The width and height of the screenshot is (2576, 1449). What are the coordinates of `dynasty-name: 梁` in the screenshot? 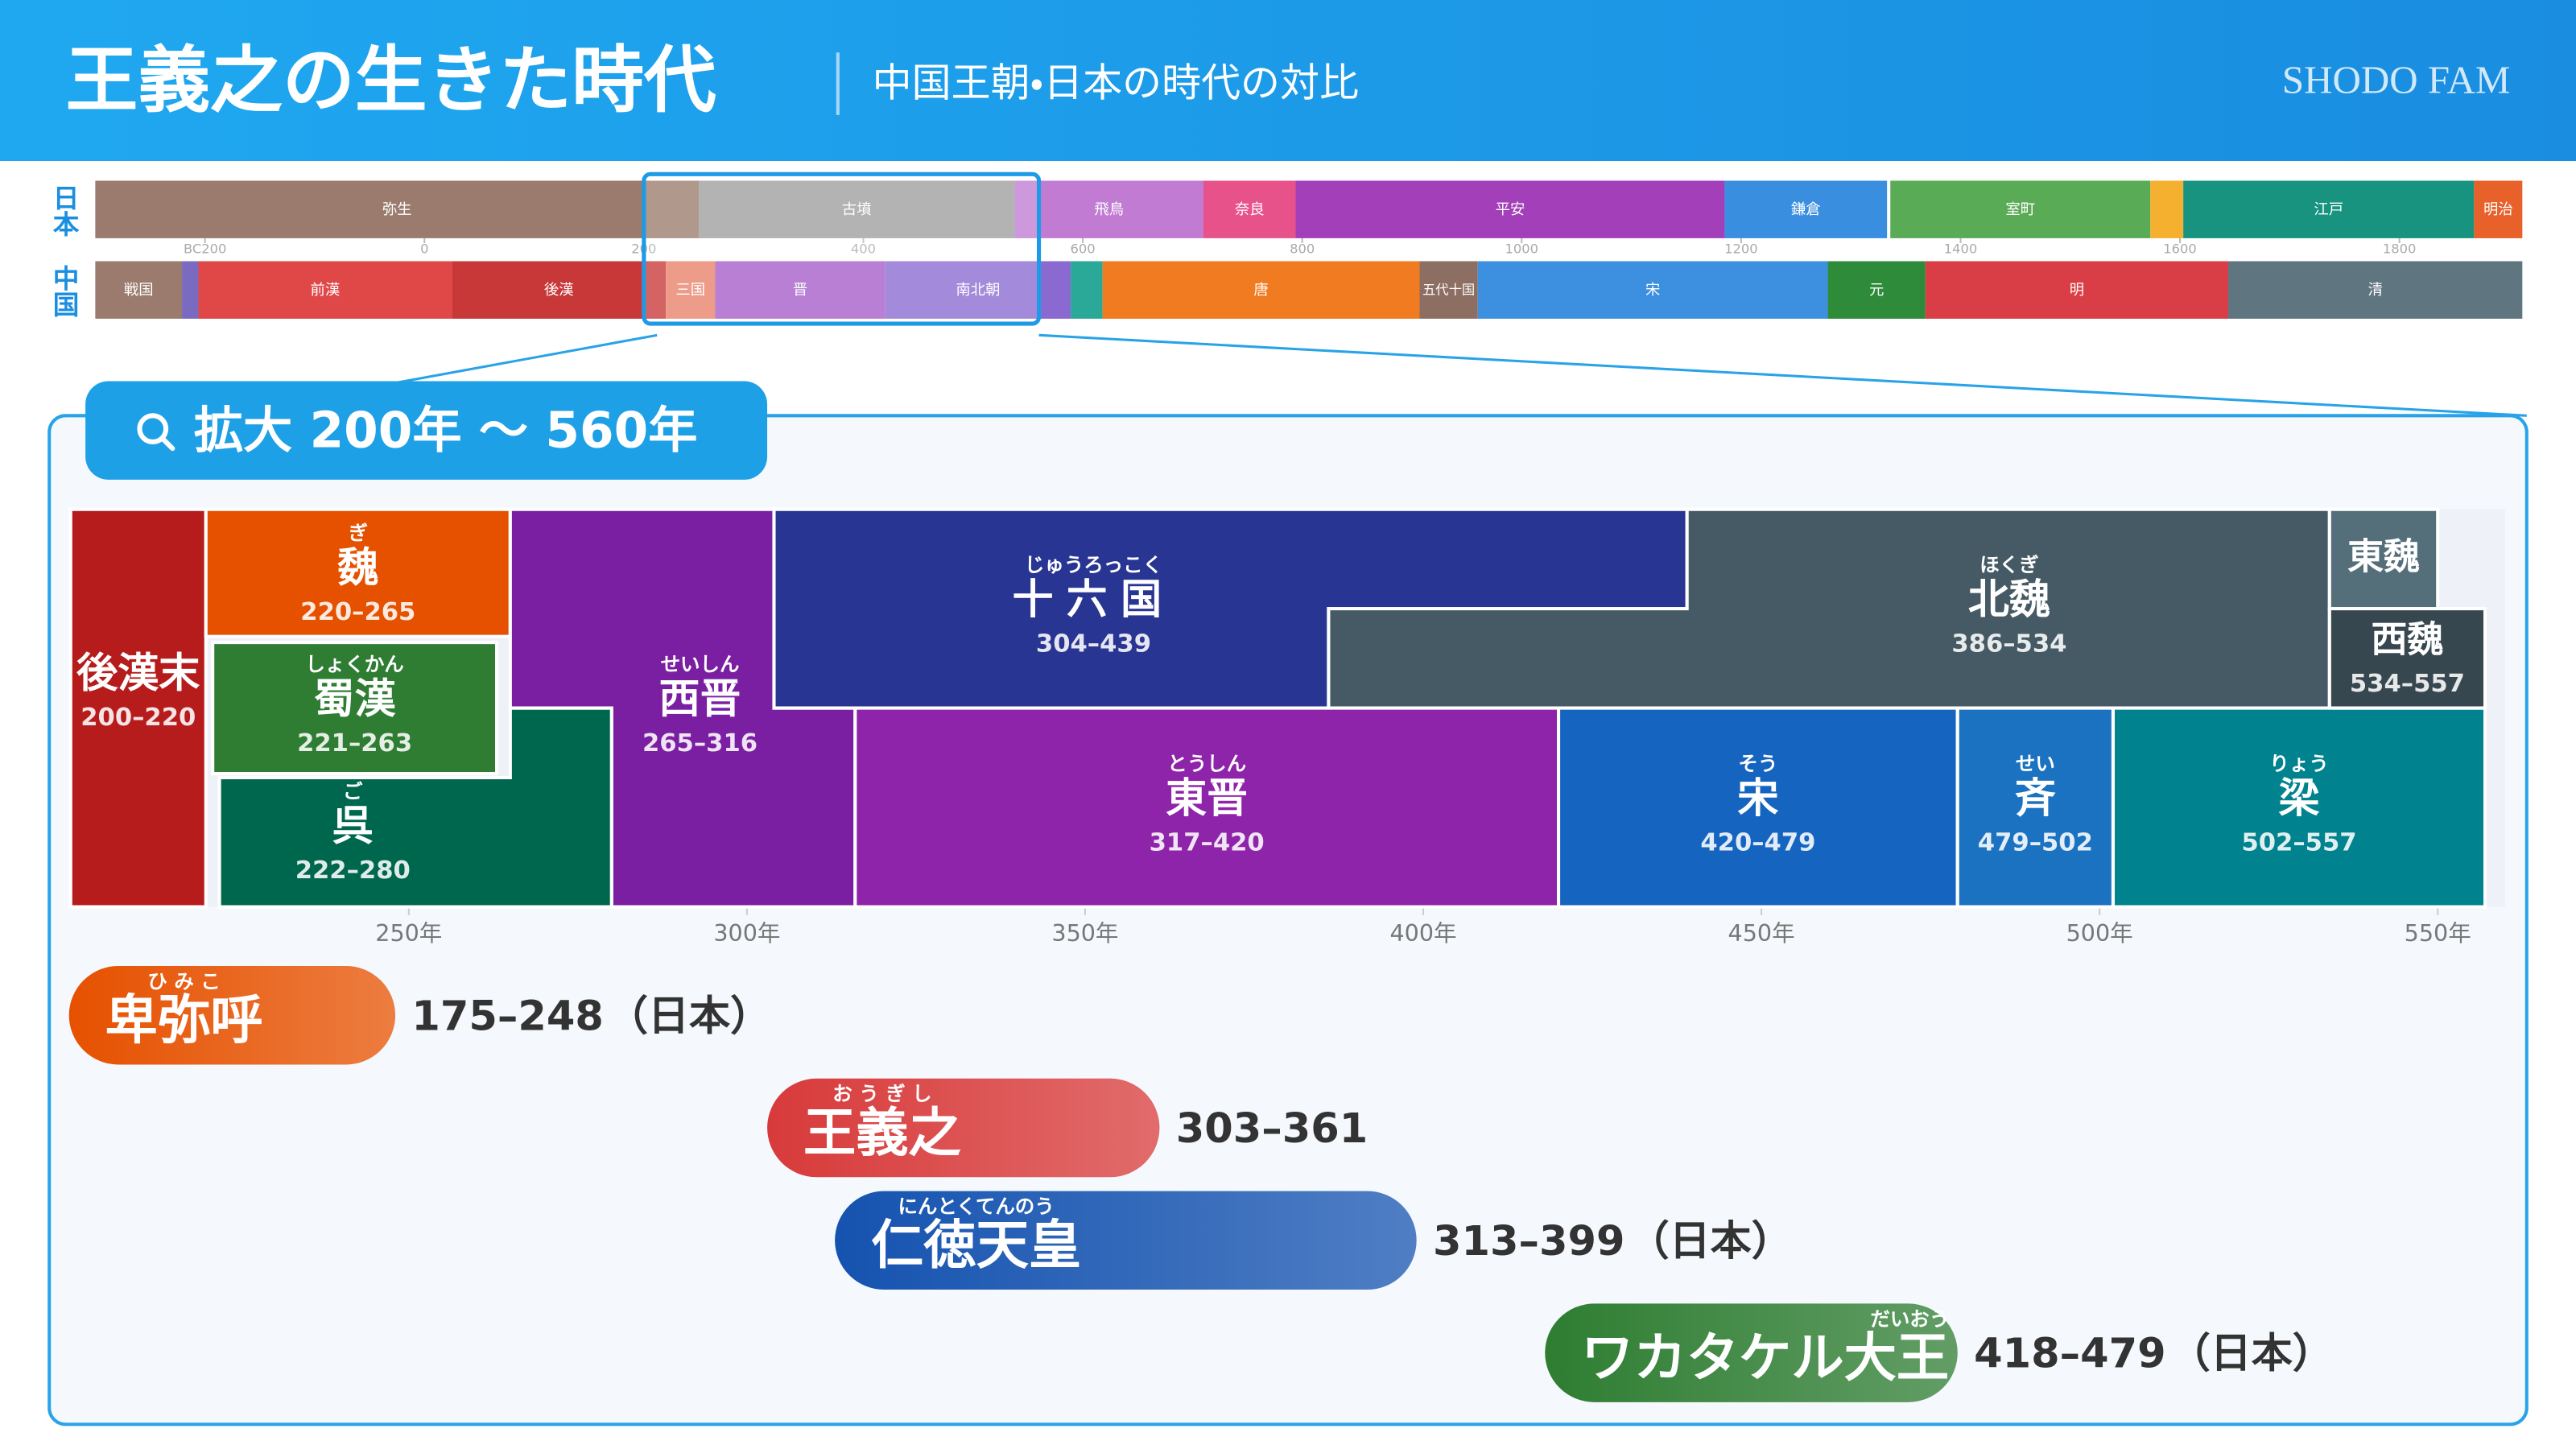 It's located at (2298, 799).